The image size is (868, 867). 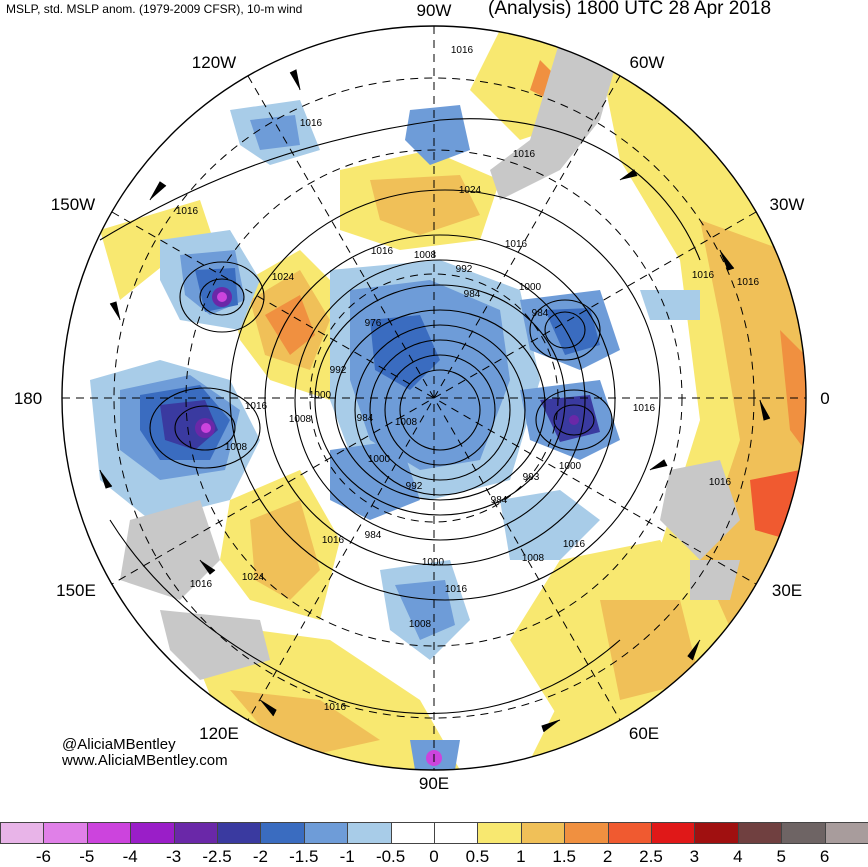 What do you see at coordinates (73, 204) in the screenshot?
I see `lon-label-150w: 150W` at bounding box center [73, 204].